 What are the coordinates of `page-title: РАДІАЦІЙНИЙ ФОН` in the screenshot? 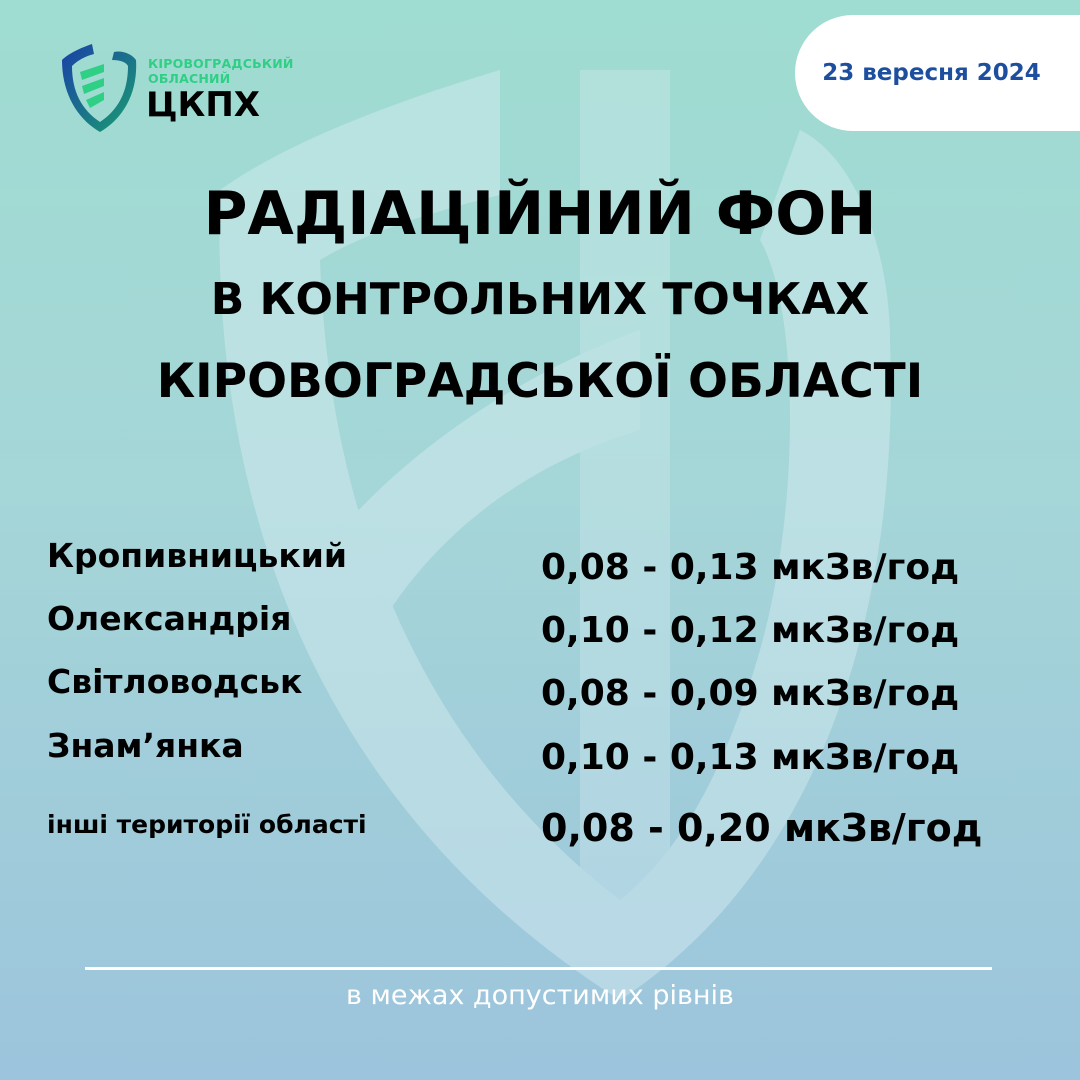 It's located at (540, 214).